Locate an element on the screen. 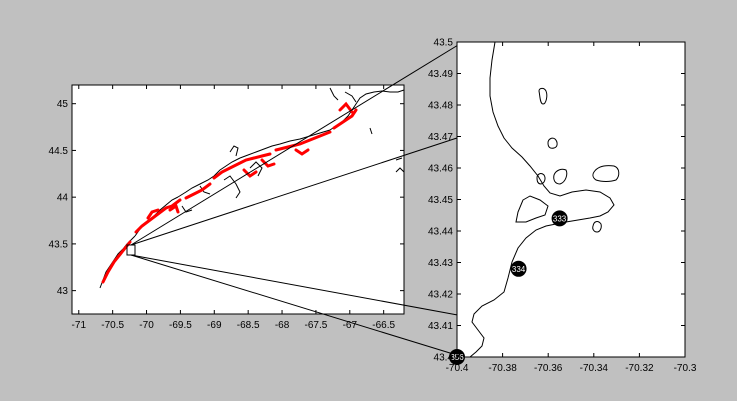 Image resolution: width=737 pixels, height=401 pixels. overview-xtick-label: -71 is located at coordinates (79, 325).